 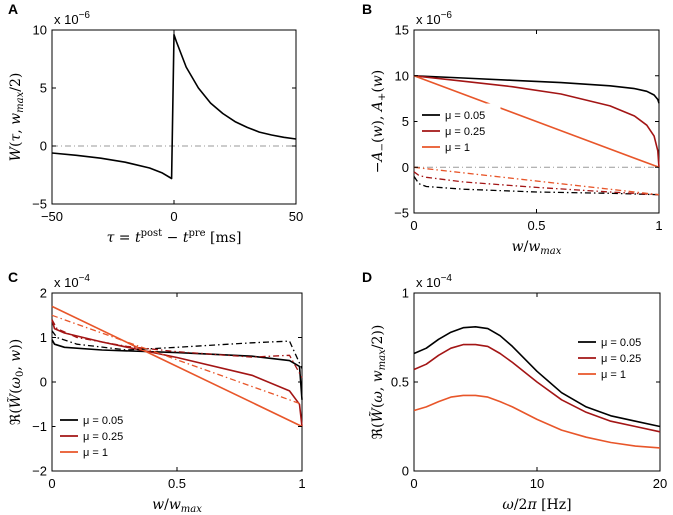 What do you see at coordinates (39, 426) in the screenshot?
I see `y-tick-label-c-1: −1` at bounding box center [39, 426].